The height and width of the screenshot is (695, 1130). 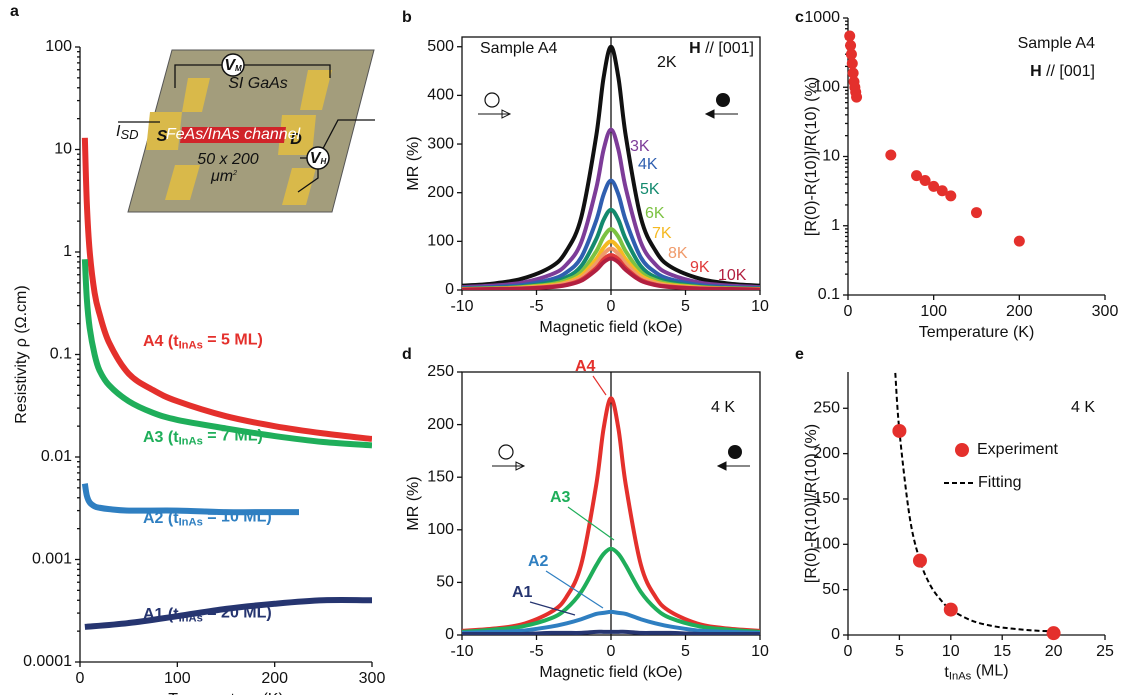 I want to click on vm-label: VM, so click(x=233, y=65).